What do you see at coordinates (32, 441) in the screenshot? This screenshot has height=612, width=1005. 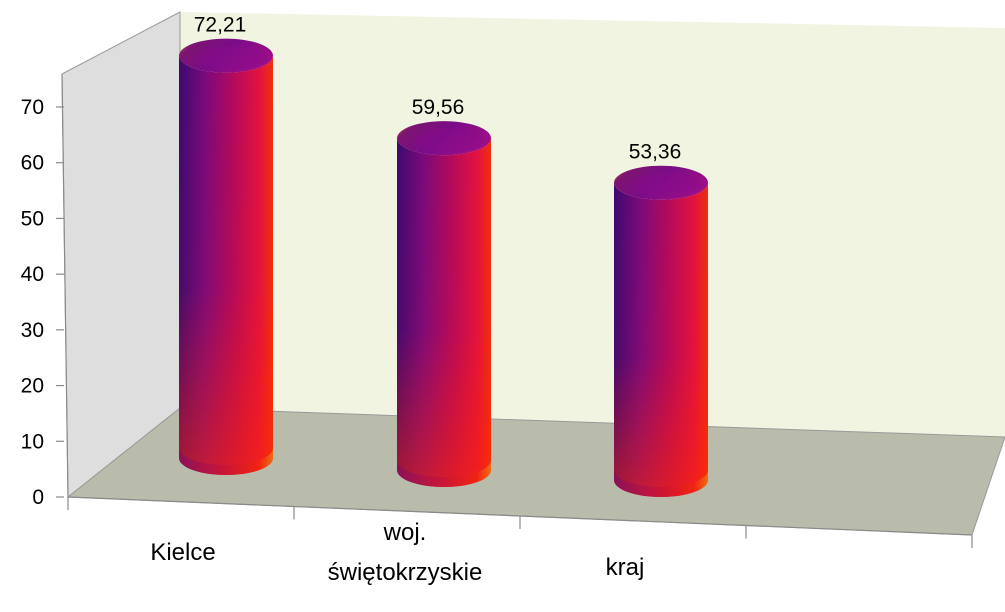 I see `y-tick-label-10: 10` at bounding box center [32, 441].